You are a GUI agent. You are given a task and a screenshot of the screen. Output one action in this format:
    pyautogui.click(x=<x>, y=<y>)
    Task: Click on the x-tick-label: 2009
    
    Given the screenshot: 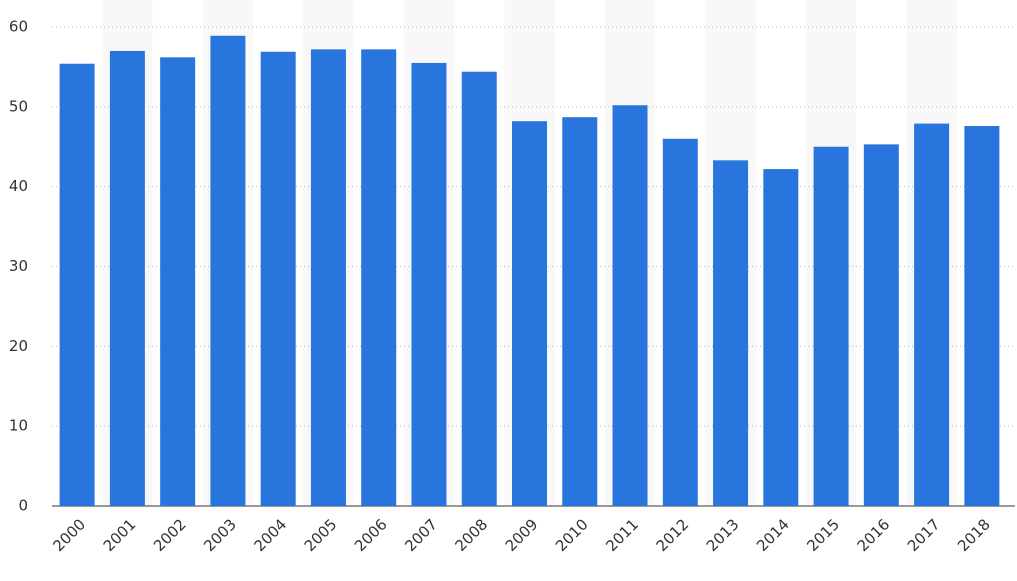 What is the action you would take?
    pyautogui.click(x=522, y=535)
    